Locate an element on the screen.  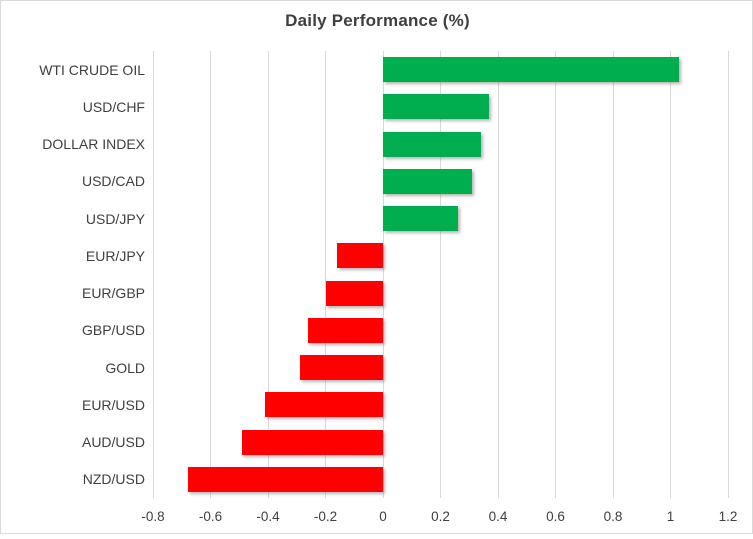
category-label: AUD/USD is located at coordinates (113, 442).